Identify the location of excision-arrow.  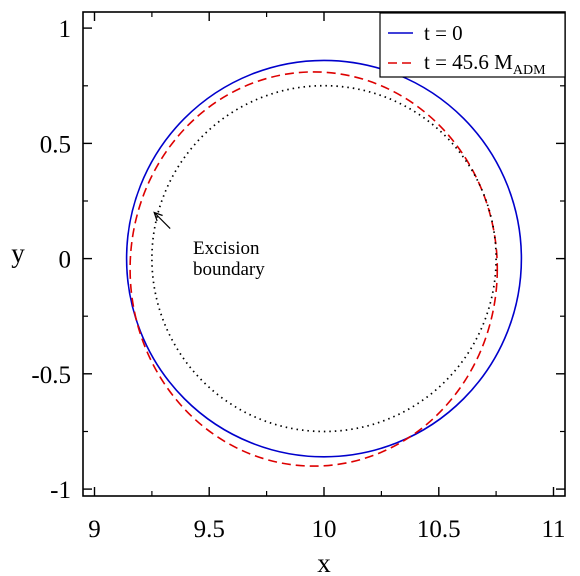
(162, 221).